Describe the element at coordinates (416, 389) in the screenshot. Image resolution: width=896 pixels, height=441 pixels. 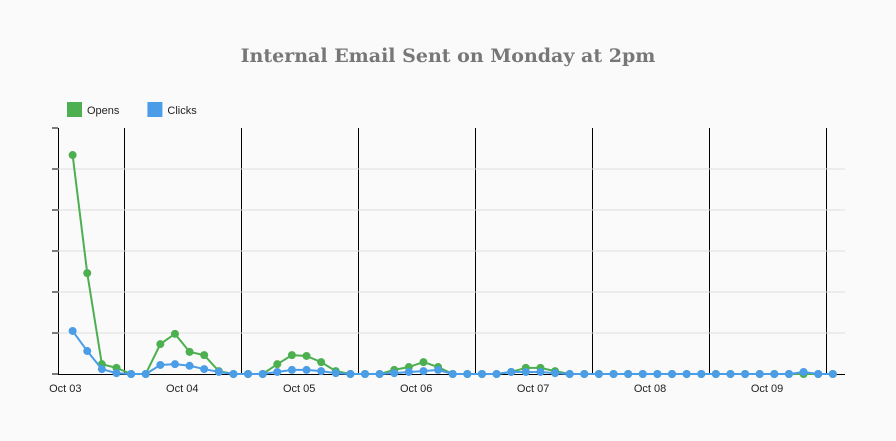
I see `x-tick-label: Oct 06` at that location.